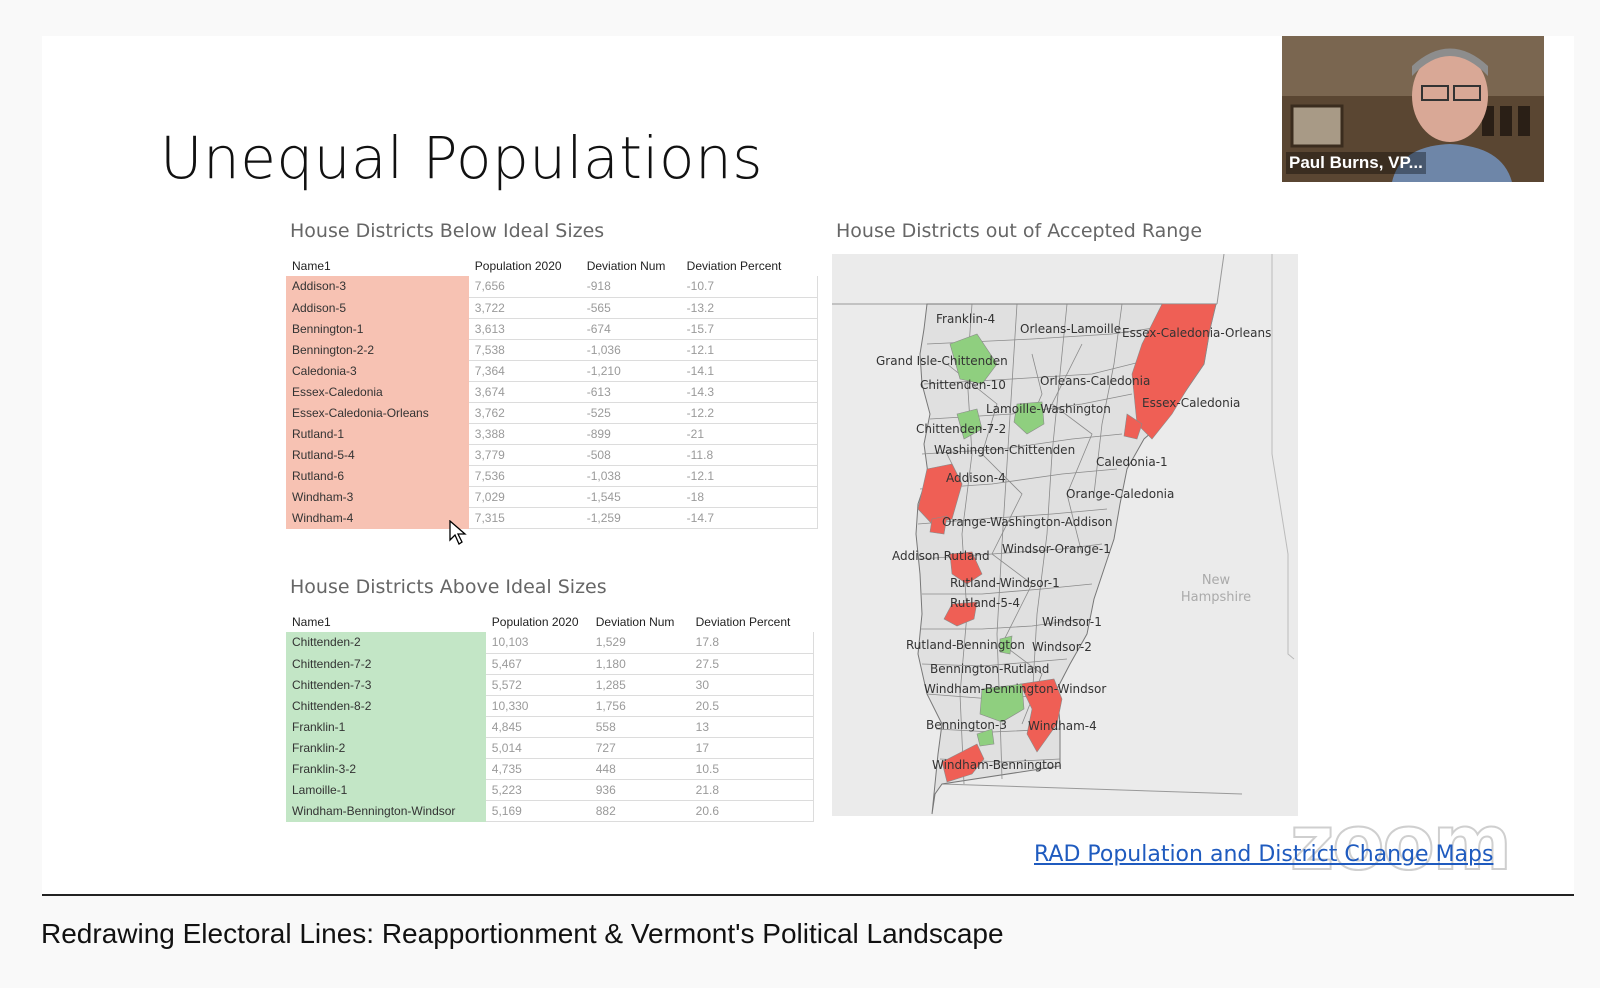  I want to click on table-row: Chittenden-7-2 5,467 1,180 27.5, so click(550, 664).